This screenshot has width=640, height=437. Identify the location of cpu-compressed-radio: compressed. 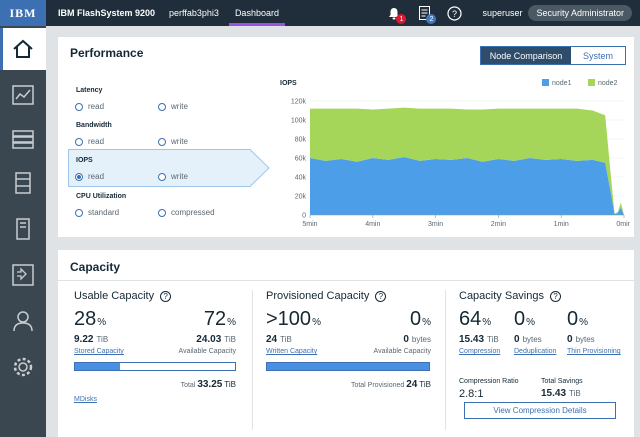
(186, 212).